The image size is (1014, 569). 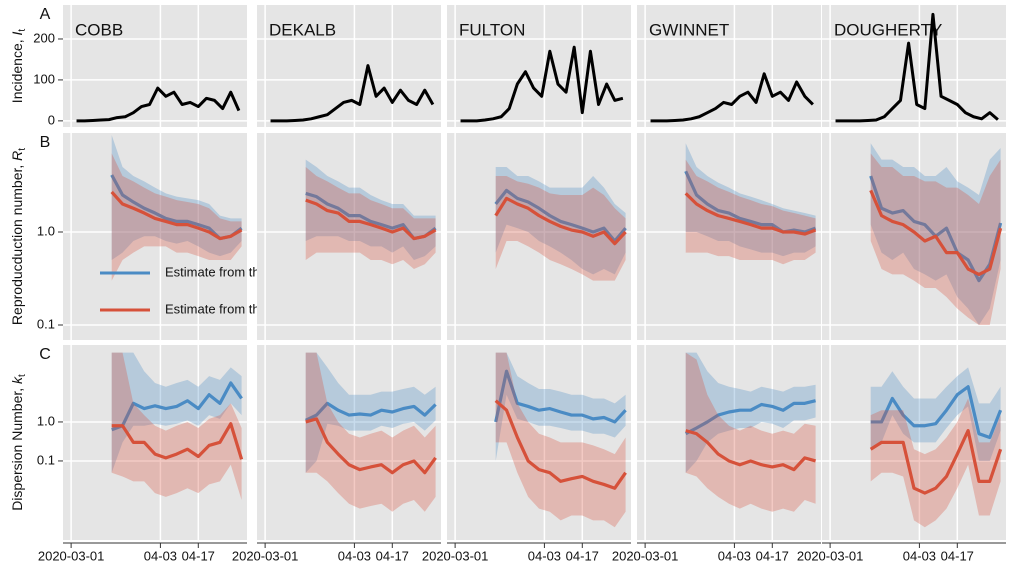 I want to click on y-axis-label: Dispersion Number, kt, so click(x=18, y=442).